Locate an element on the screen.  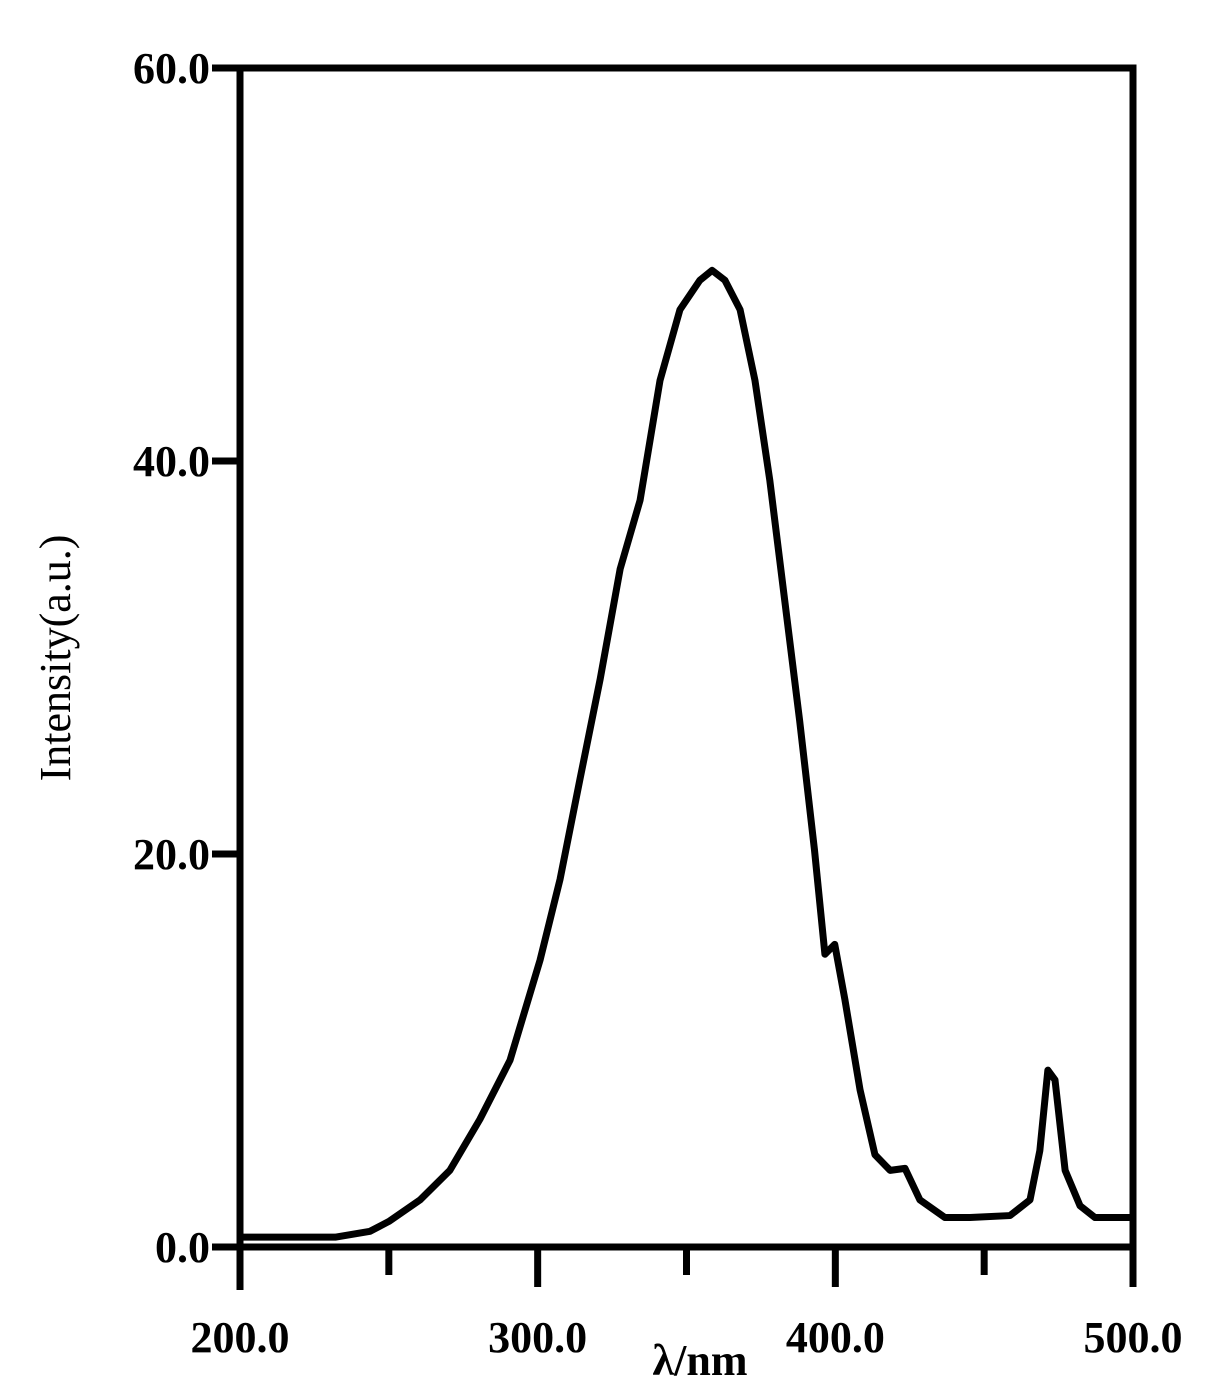
y-tick-label: 40.0 is located at coordinates (171, 461).